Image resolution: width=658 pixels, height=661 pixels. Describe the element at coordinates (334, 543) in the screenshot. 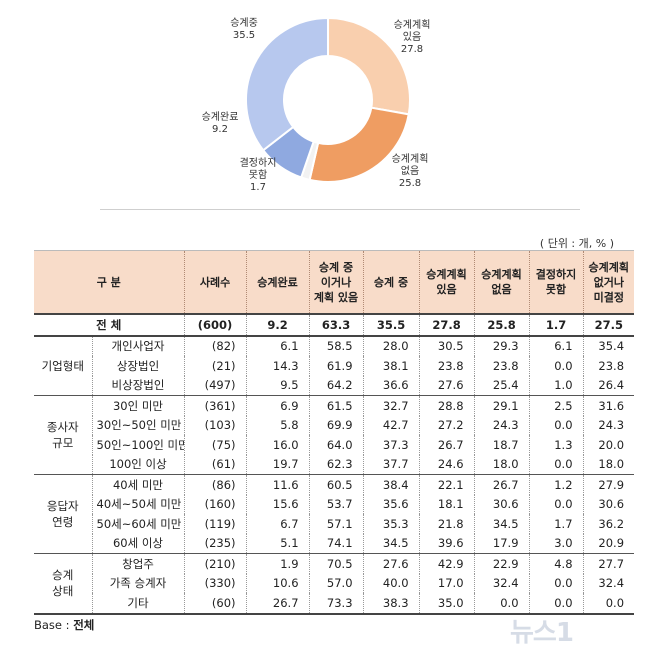

I see `table-row: 60세 이상 (235) 5.1 74.1 34.5 39.6 17.9 3.0 20.9` at that location.